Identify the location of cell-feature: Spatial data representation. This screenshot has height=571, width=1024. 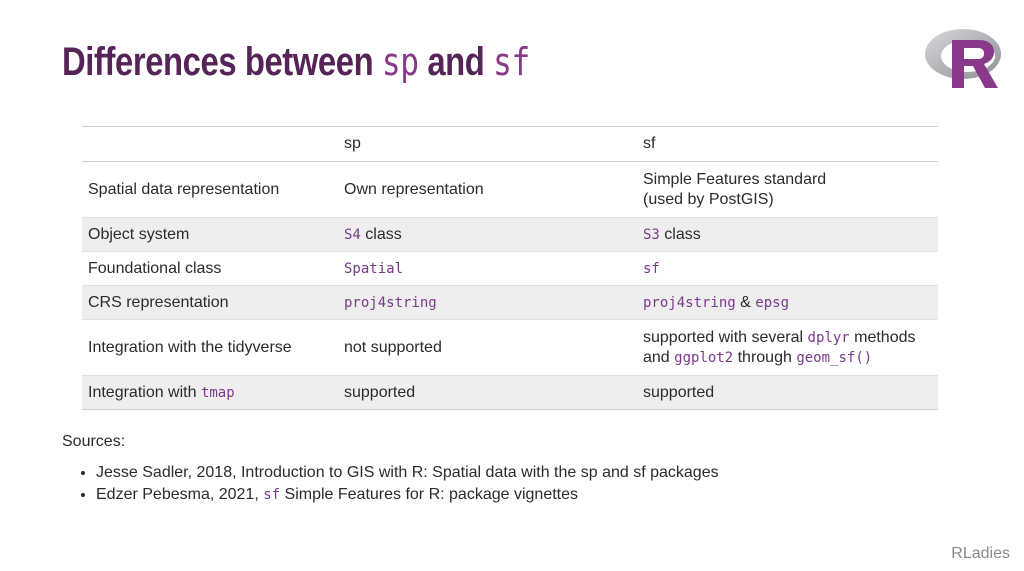
(210, 189).